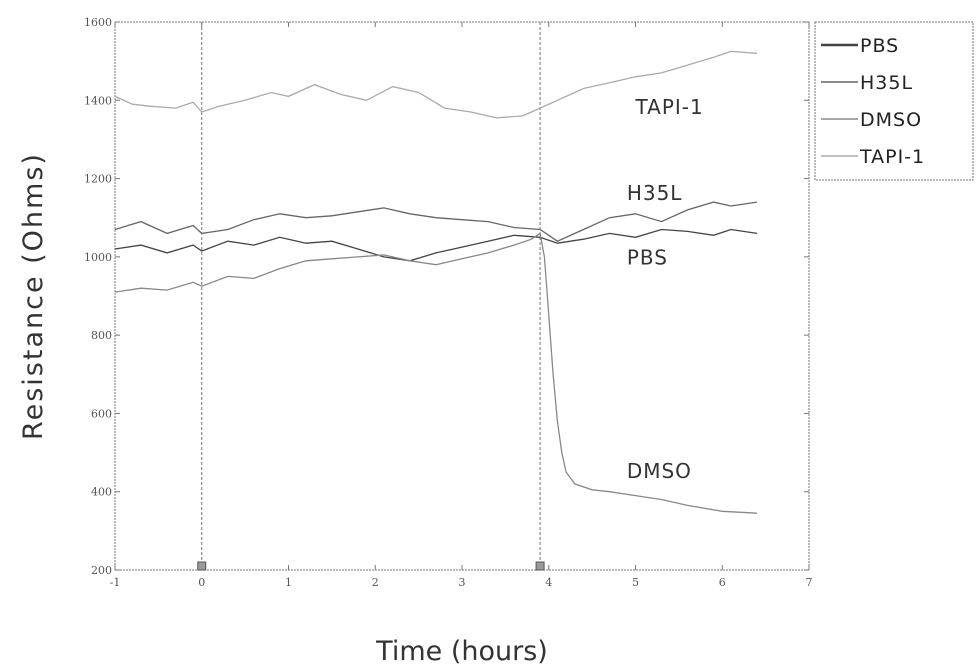  Describe the element at coordinates (288, 582) in the screenshot. I see `x-tick-label: 1` at that location.